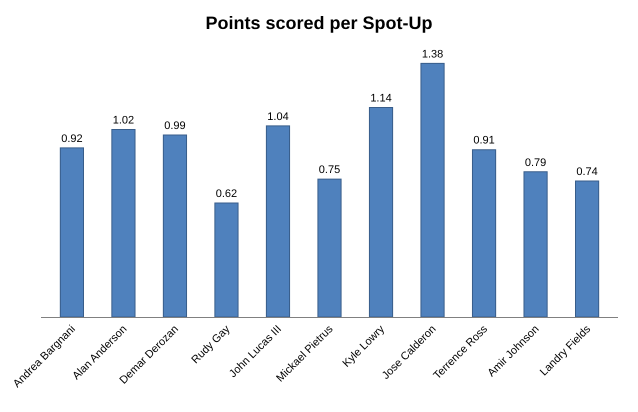 This screenshot has height=412, width=638. Describe the element at coordinates (329, 170) in the screenshot. I see `data-label: 0.75` at that location.